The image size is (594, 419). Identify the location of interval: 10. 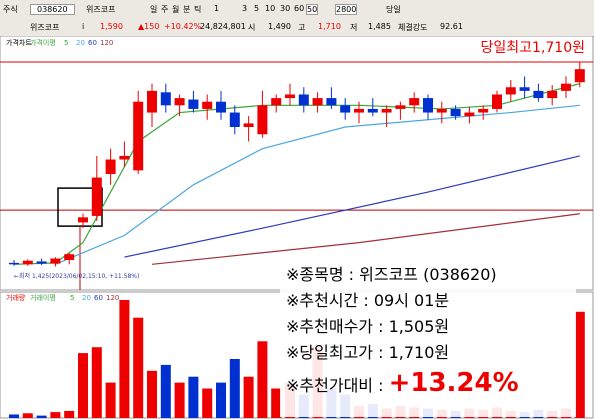
(270, 8).